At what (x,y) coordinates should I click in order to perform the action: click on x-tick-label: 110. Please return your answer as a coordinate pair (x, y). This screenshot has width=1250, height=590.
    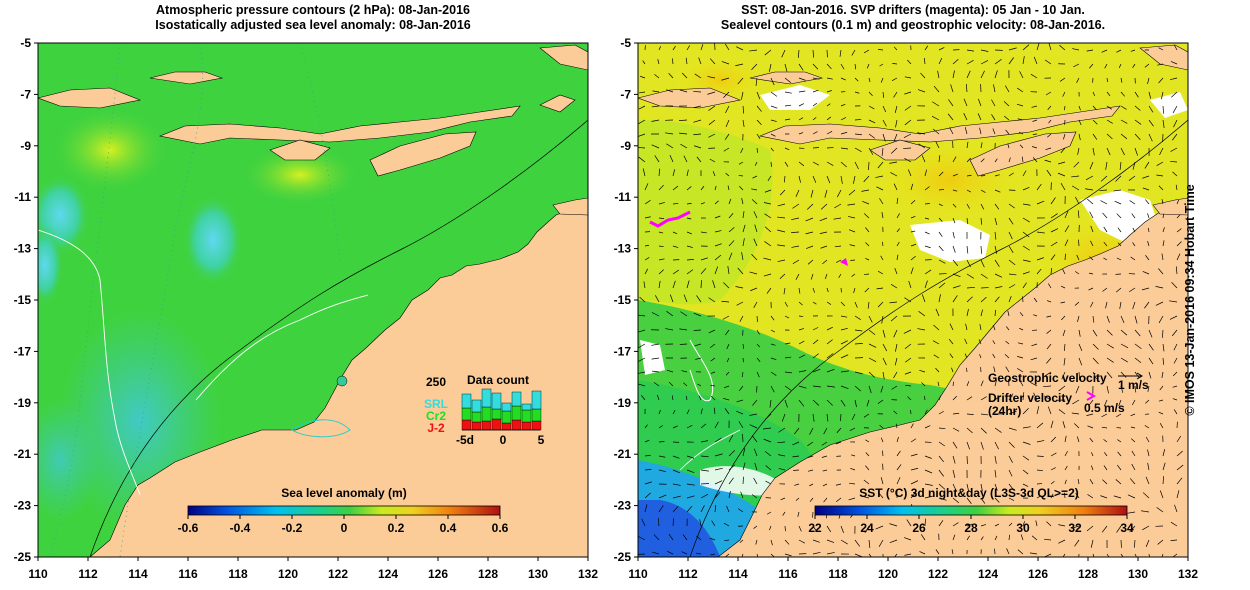
    Looking at the image, I should click on (38, 574).